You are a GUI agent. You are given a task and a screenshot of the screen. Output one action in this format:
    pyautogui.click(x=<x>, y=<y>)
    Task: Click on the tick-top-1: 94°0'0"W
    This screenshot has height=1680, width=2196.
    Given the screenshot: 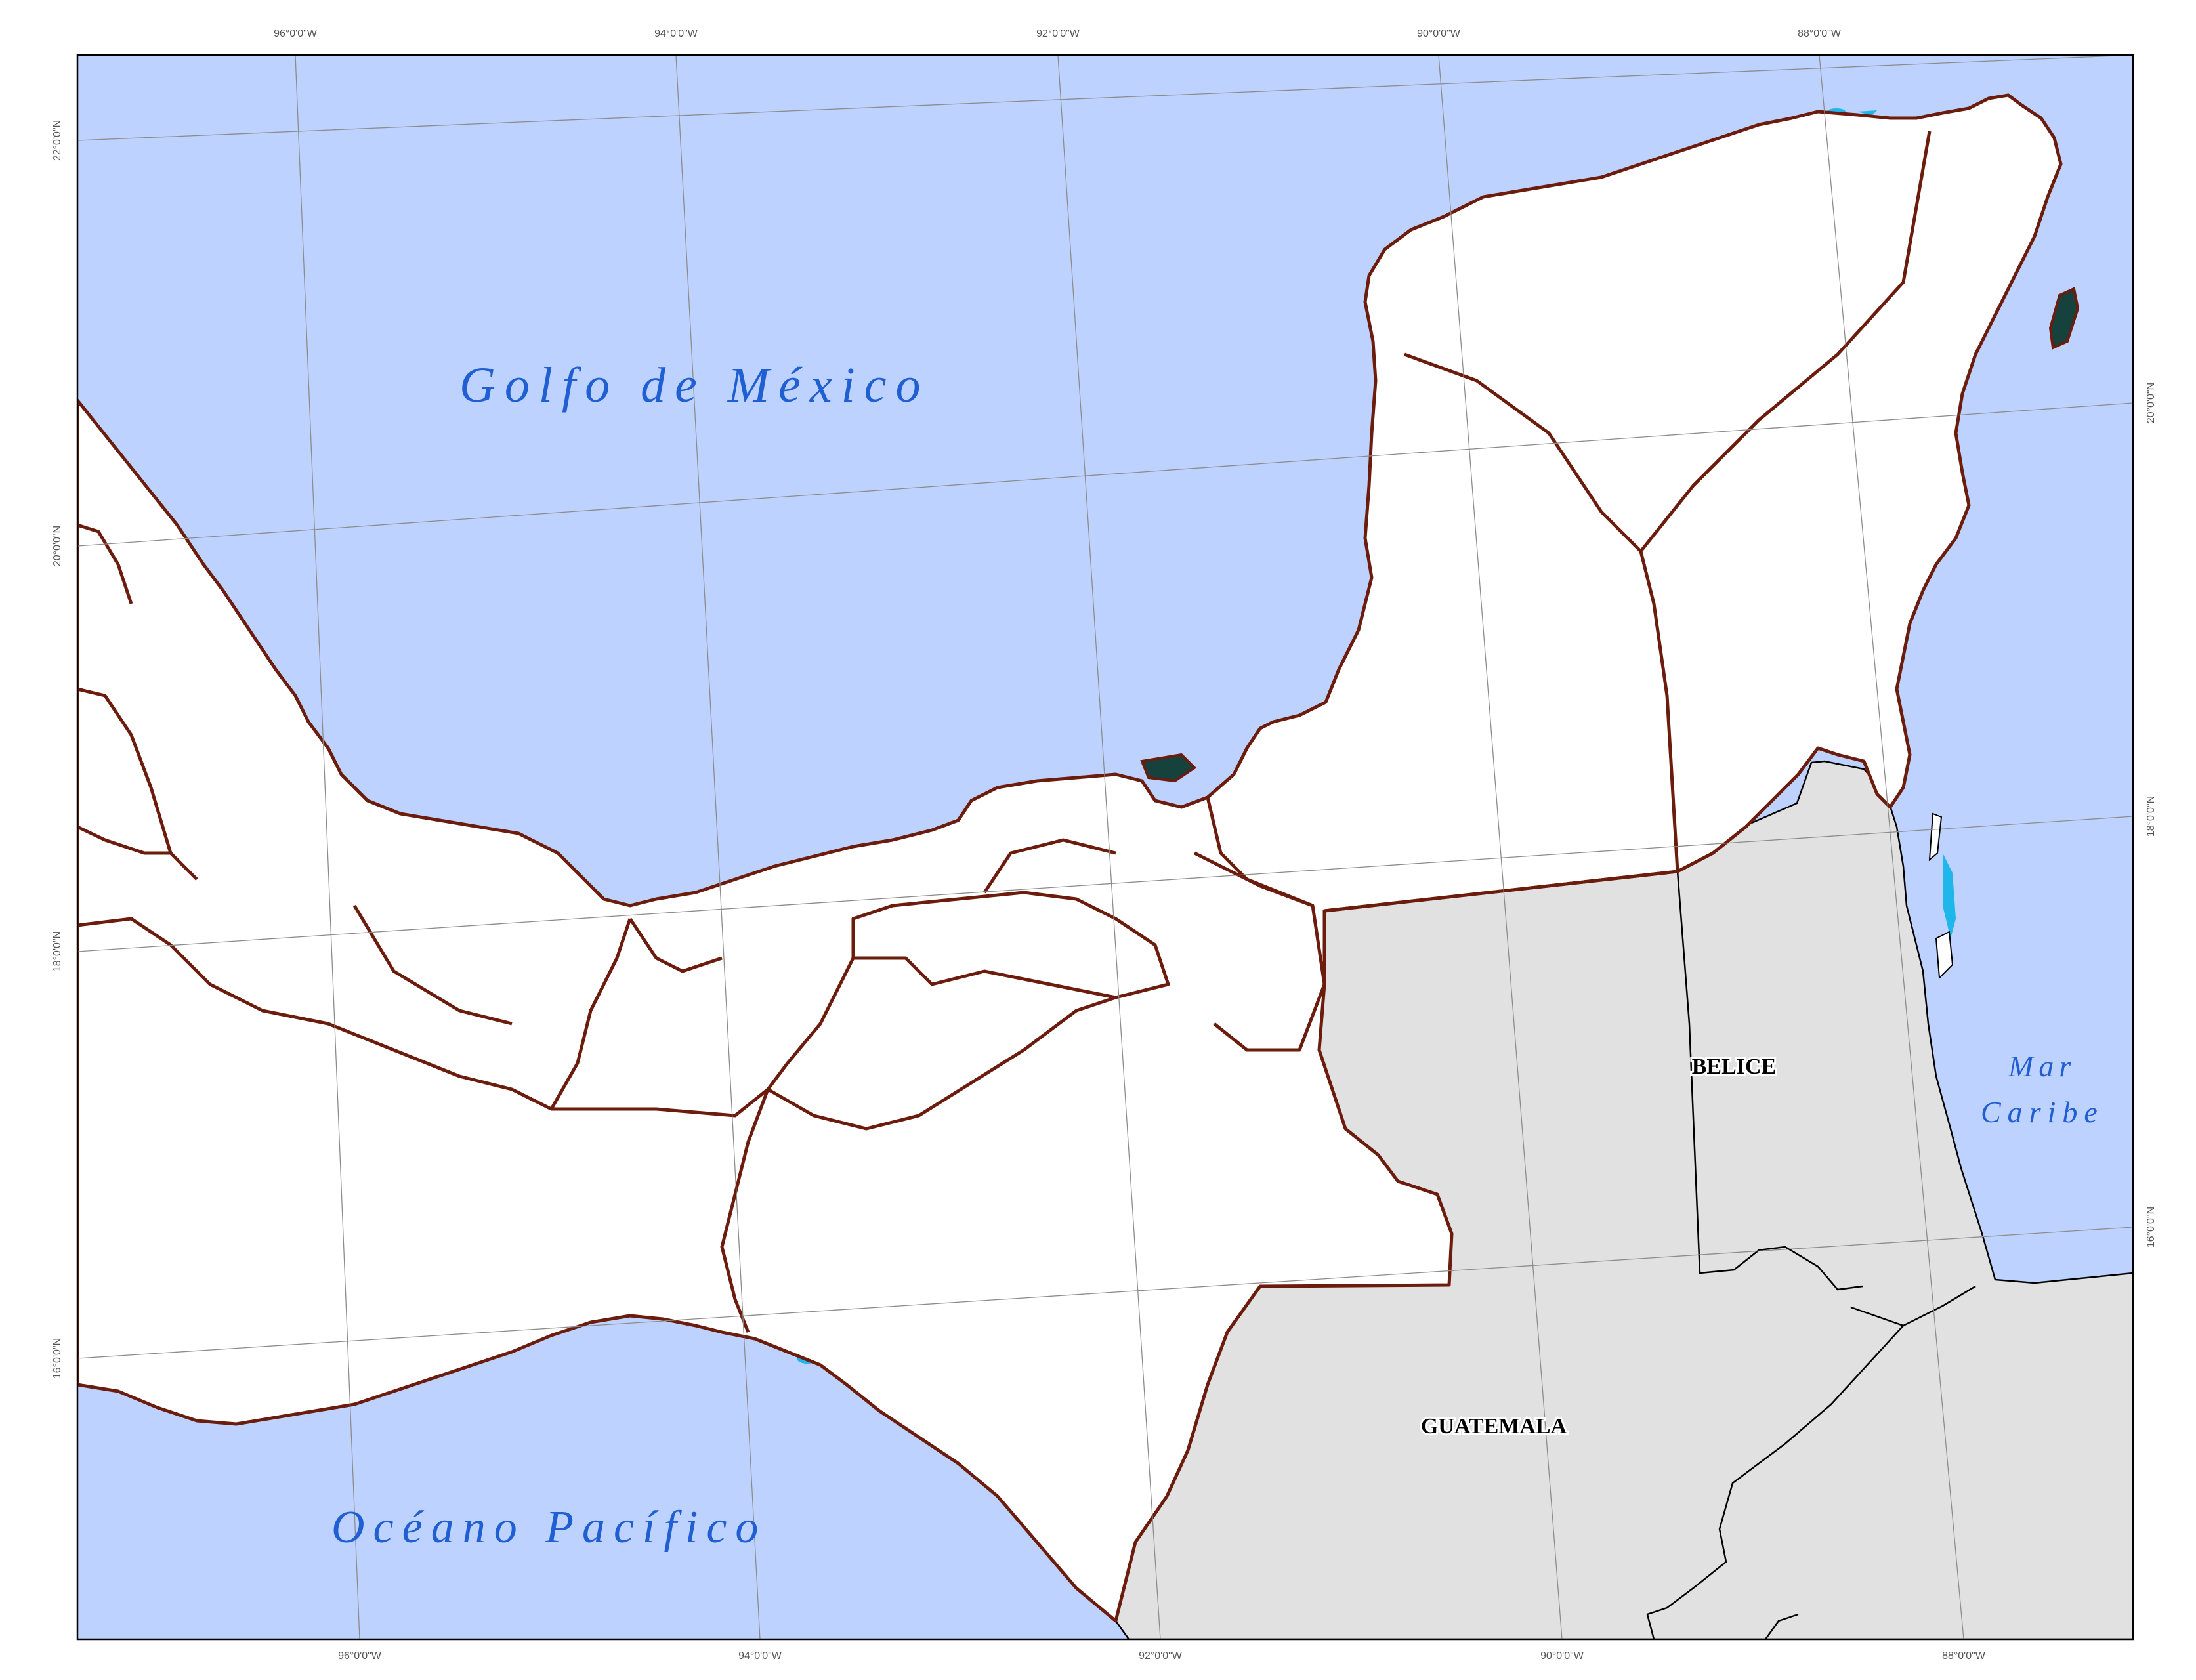 What is the action you would take?
    pyautogui.click(x=676, y=33)
    